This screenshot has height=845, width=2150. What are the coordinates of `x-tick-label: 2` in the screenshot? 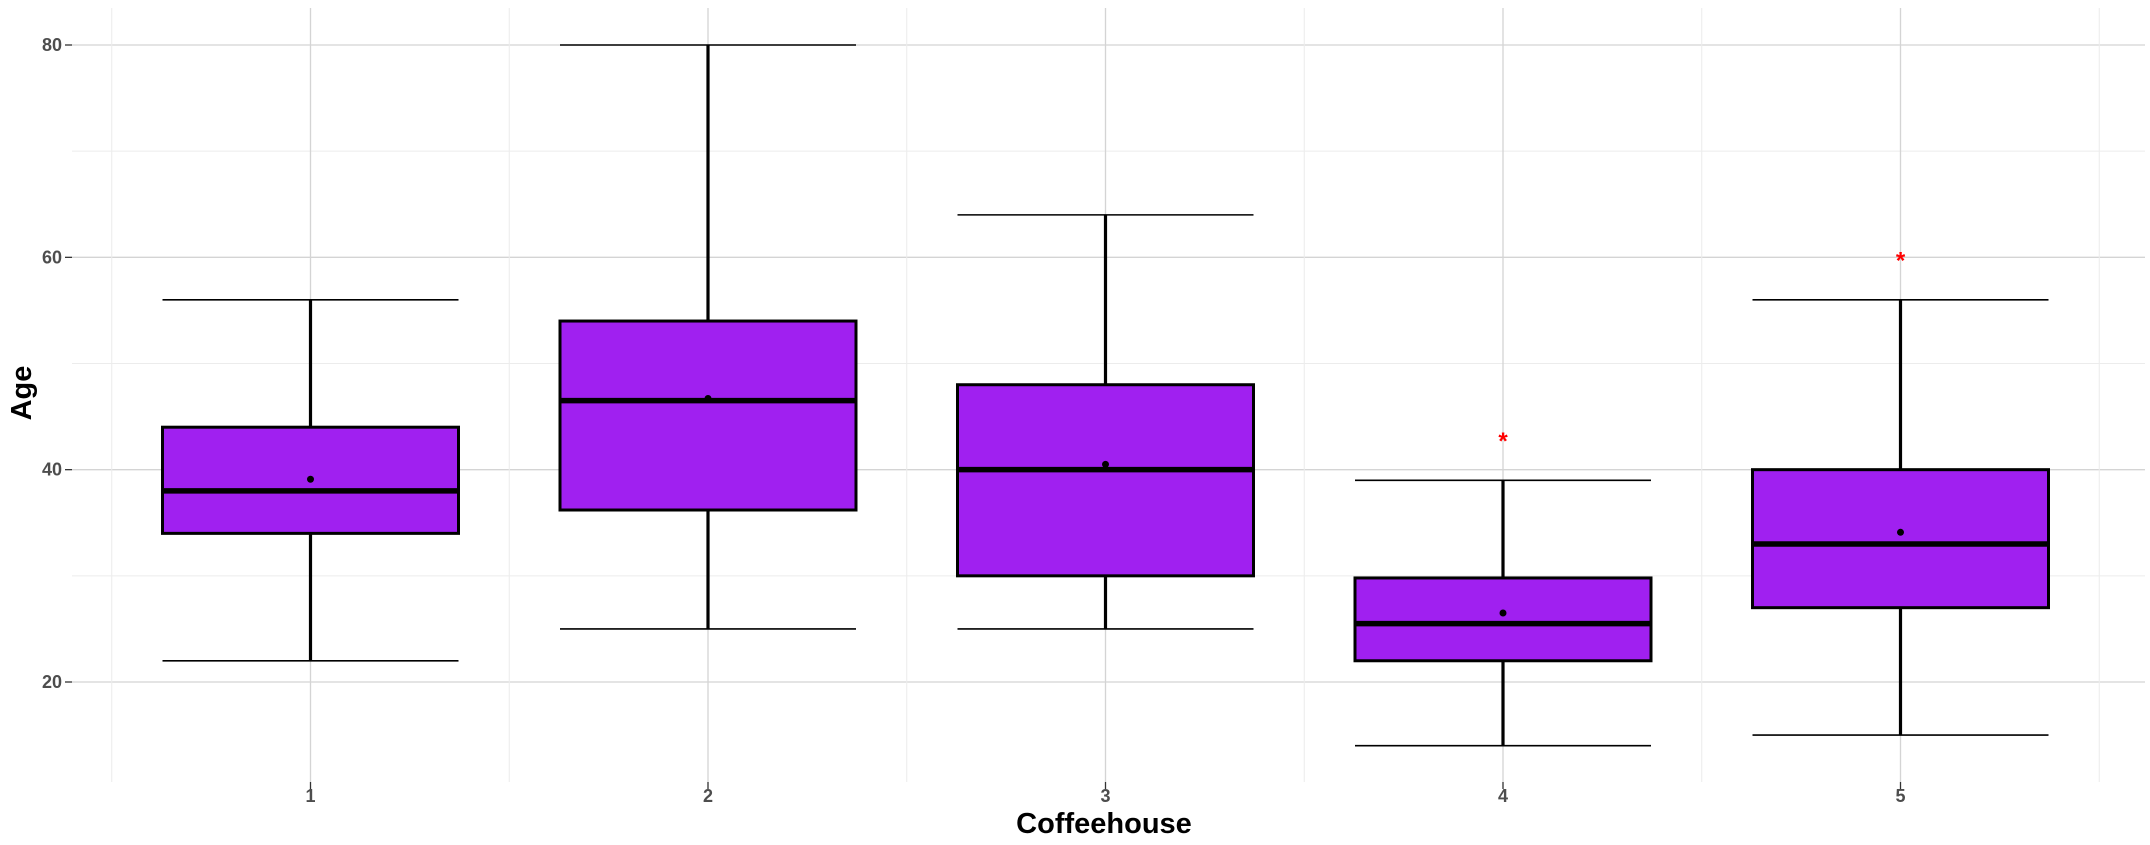 It's located at (708, 796).